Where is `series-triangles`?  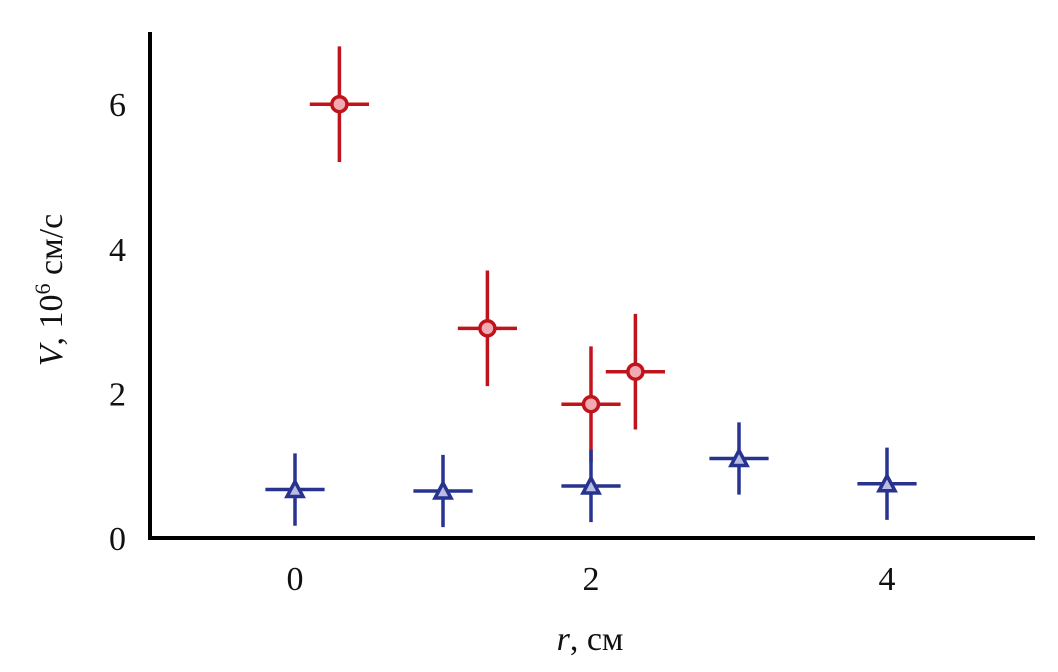
series-triangles is located at coordinates (591, 475).